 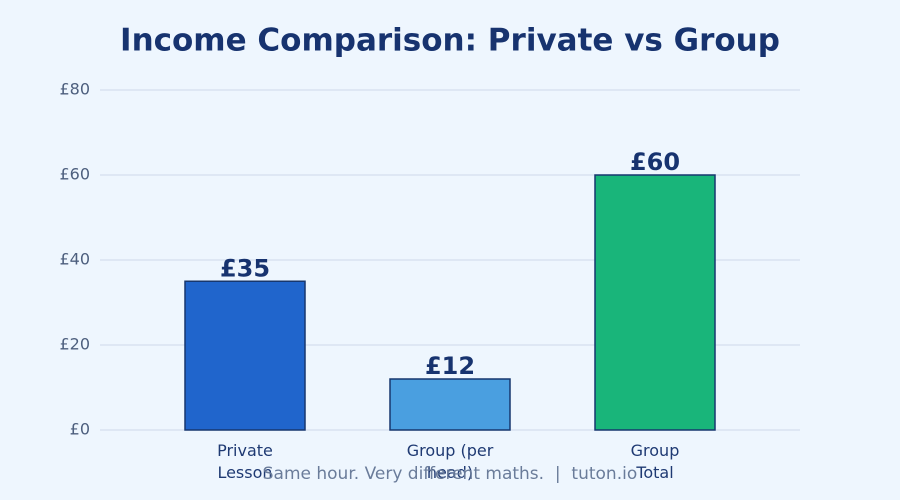 I want to click on x-tick-label: Private Lesson, so click(x=245, y=461).